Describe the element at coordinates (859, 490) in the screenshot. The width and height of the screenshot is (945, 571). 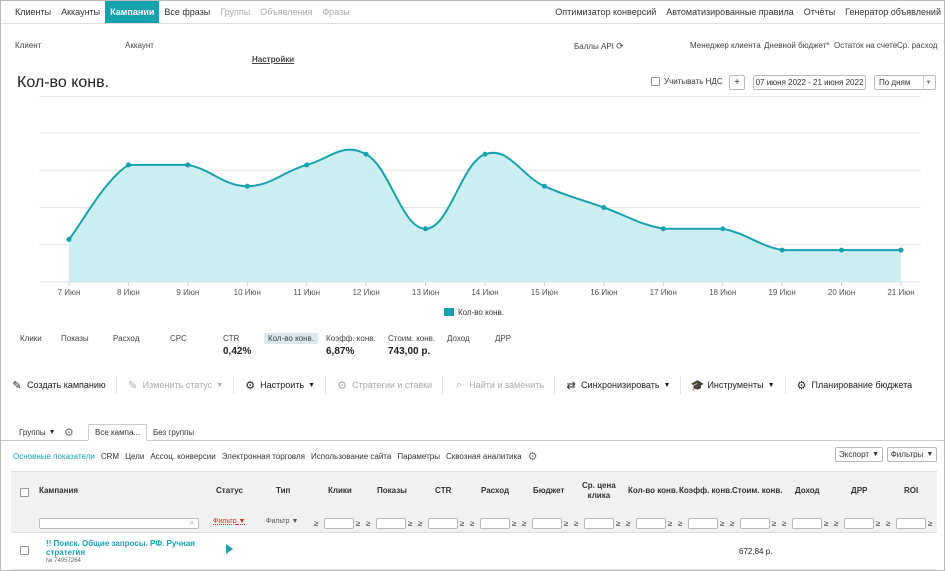
I see `col-drr: ДРР` at that location.